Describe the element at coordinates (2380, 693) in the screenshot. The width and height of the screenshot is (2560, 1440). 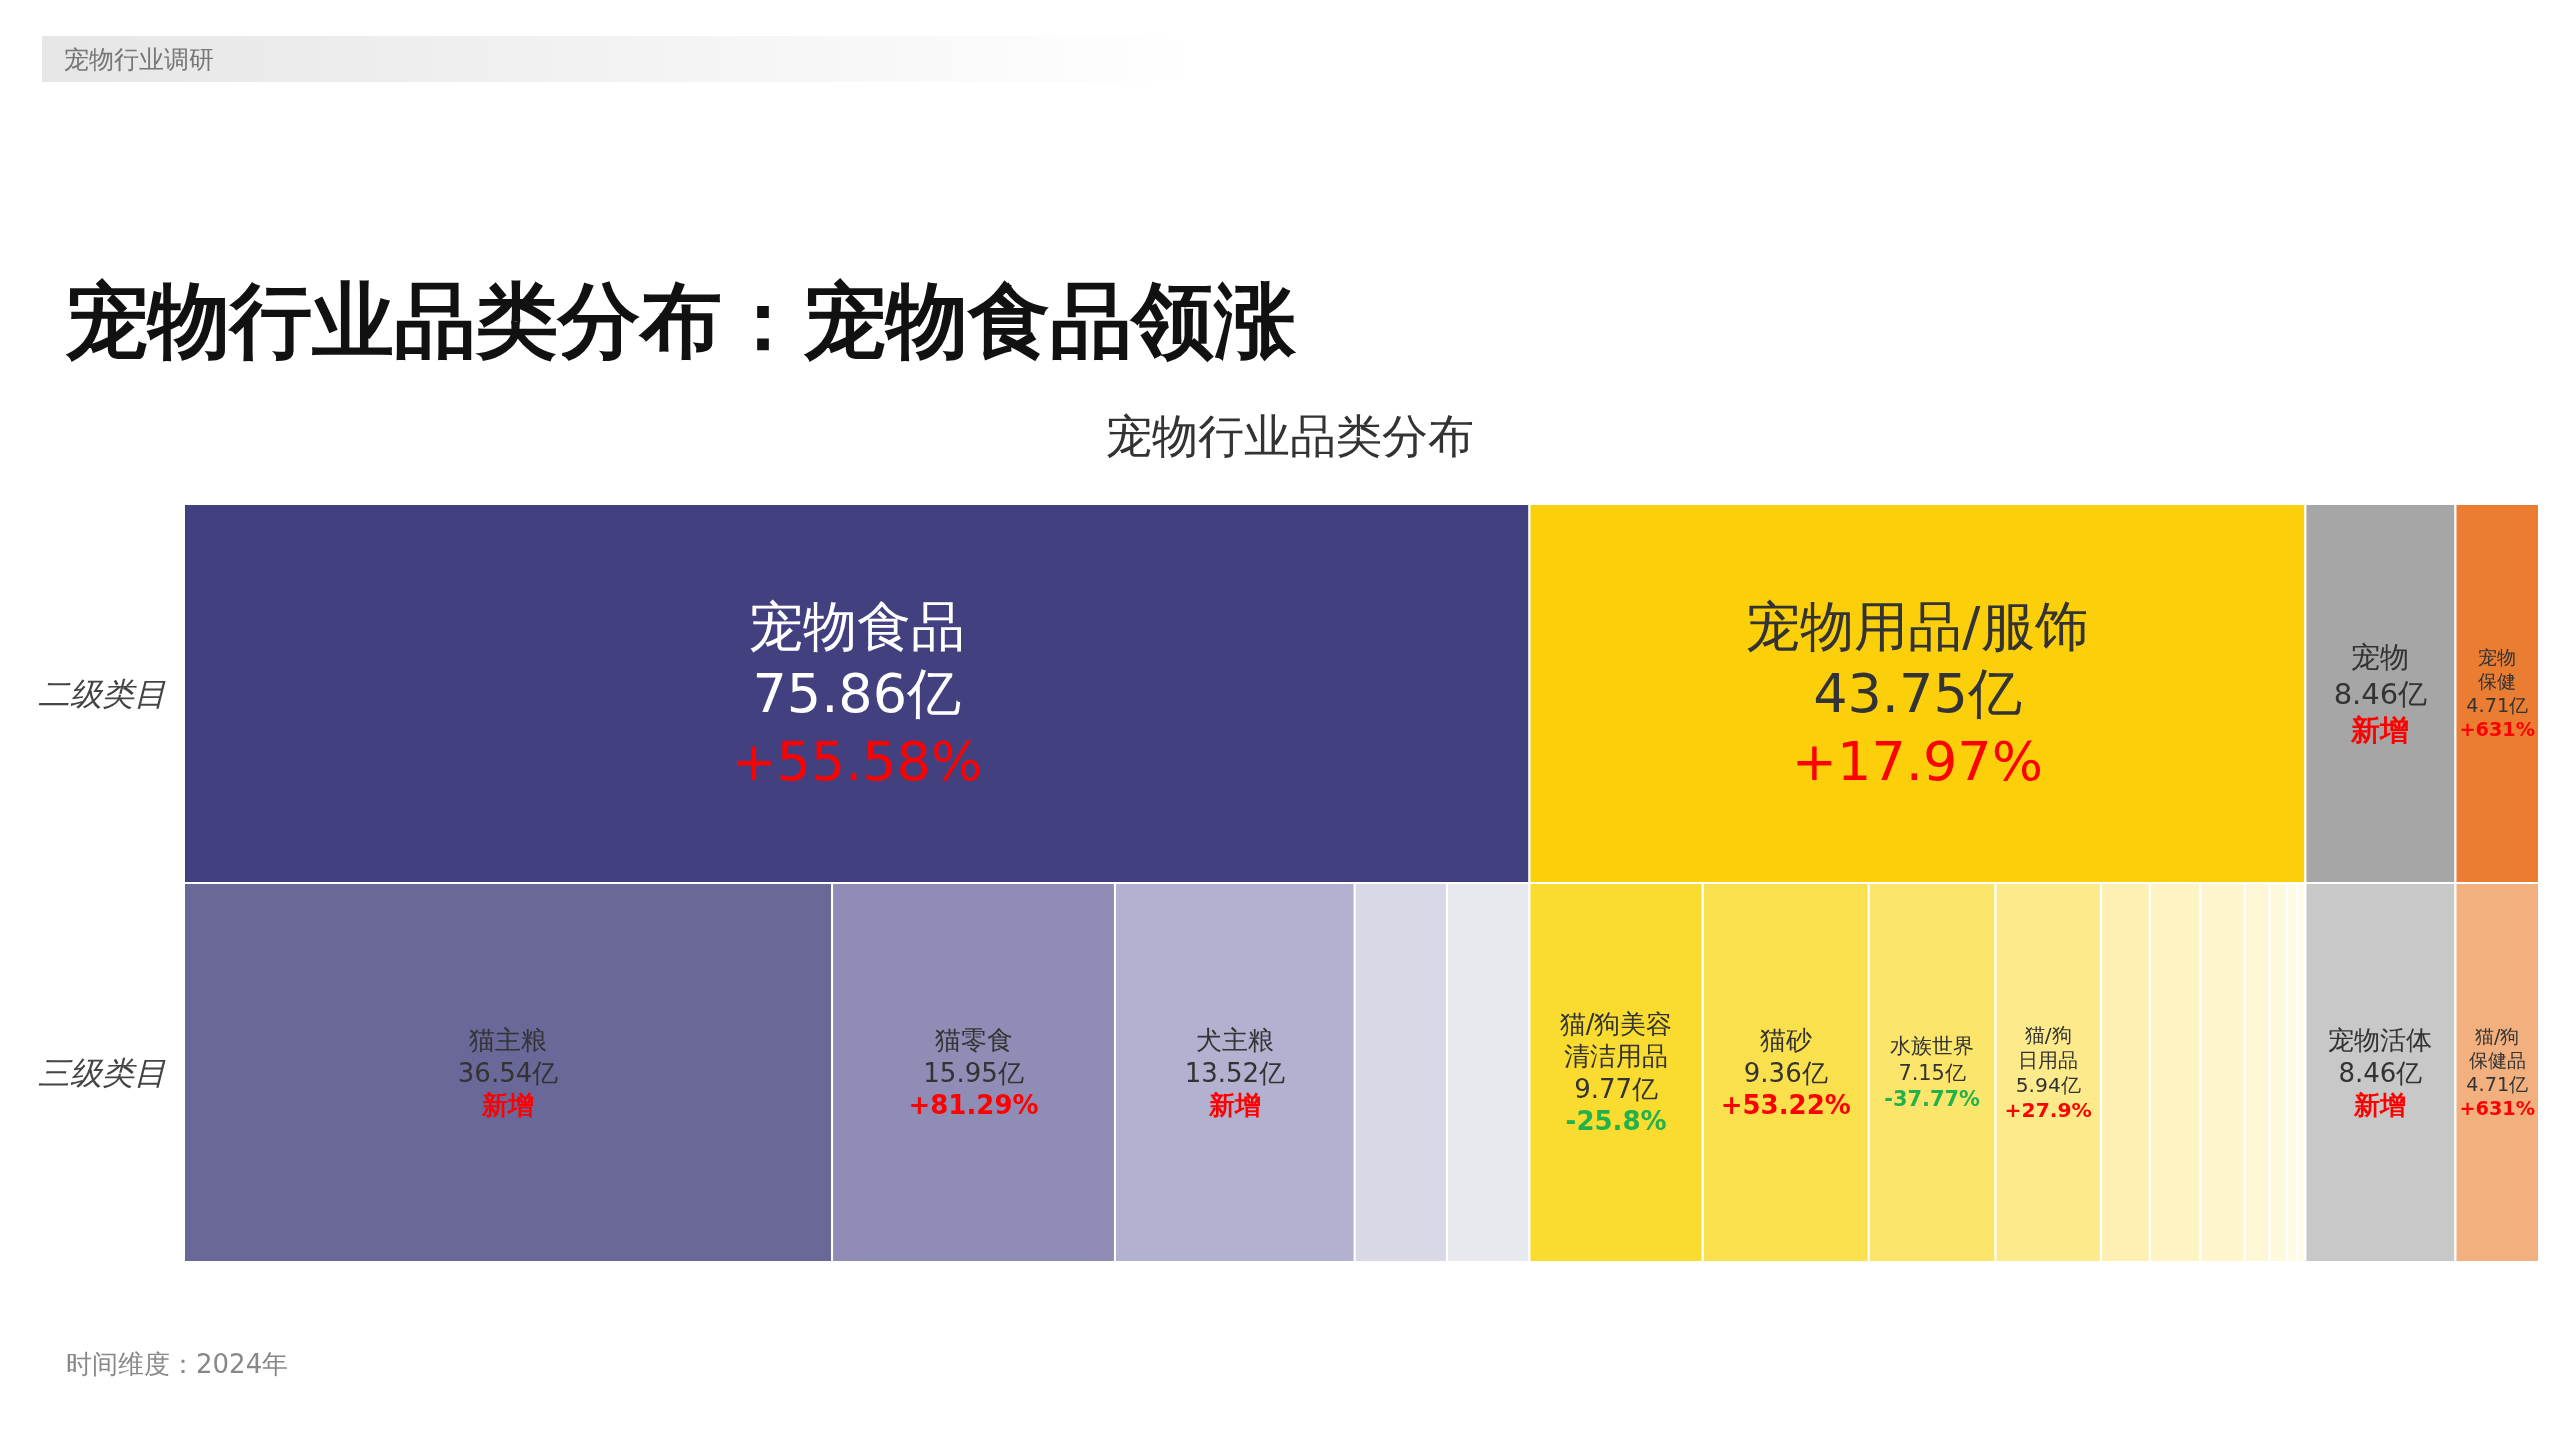
I see `data-label: 宠物8.46亿新增` at that location.